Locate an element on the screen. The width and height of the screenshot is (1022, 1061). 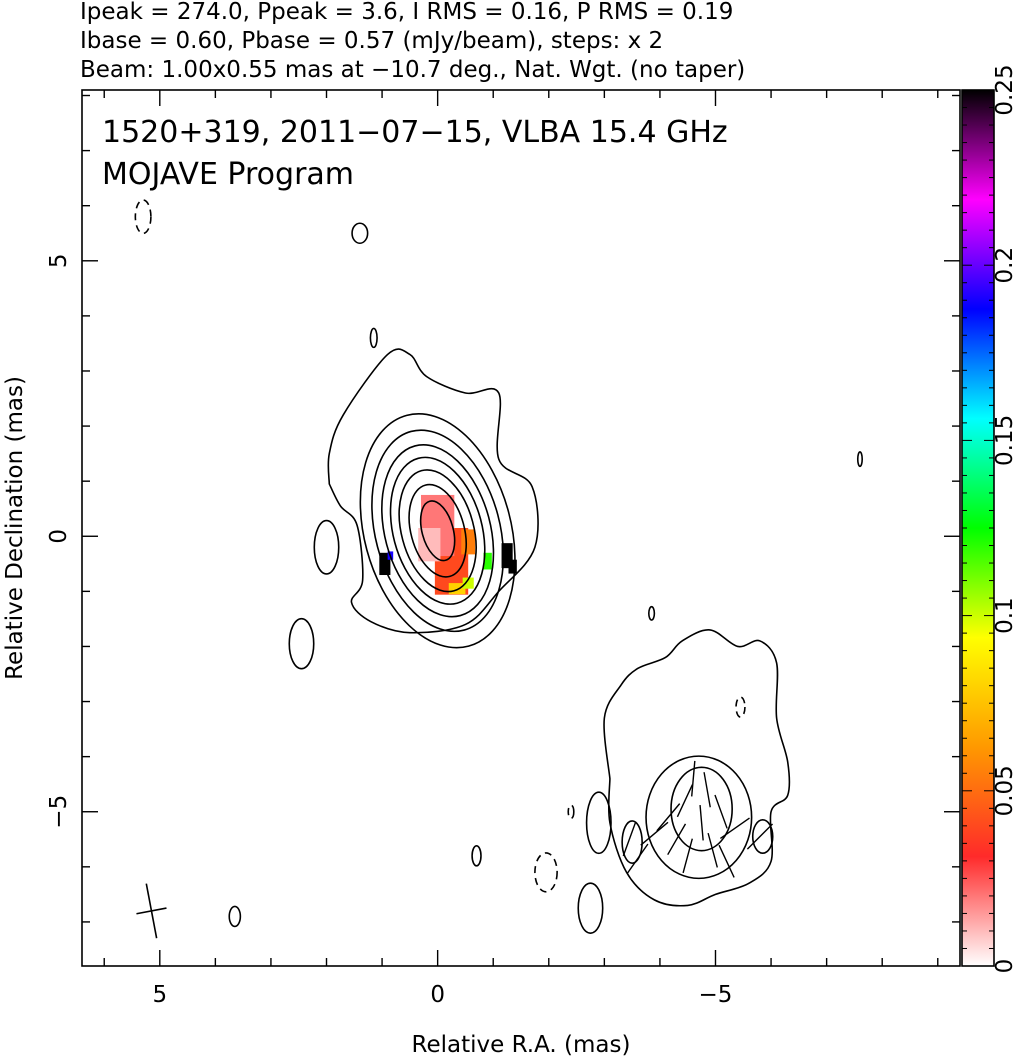
colorbar-tick-labels: 0 0.05 0.1 0.15 0.2 0.25 is located at coordinates (1005, 518).